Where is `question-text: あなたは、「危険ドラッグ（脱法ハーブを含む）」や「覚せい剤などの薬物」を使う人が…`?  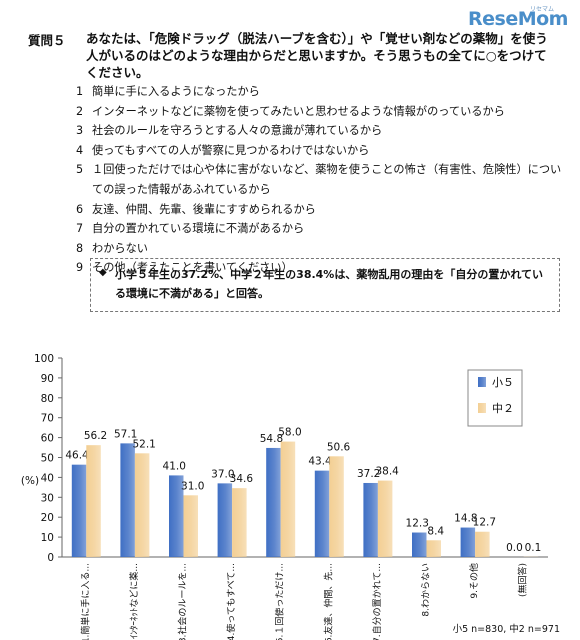 question-text: あなたは、「危険ドラッグ（脱法ハーブを含む）」や「覚せい剤などの薬物」を使う人が… is located at coordinates (317, 55).